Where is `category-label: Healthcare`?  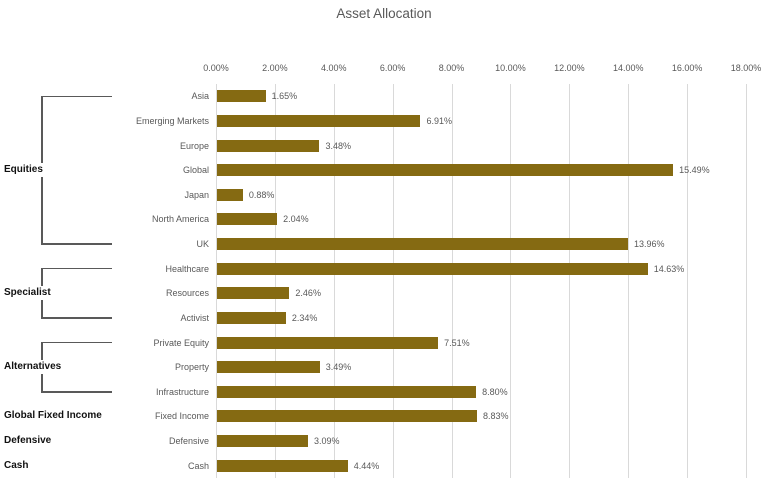
category-label: Healthcare is located at coordinates (187, 268).